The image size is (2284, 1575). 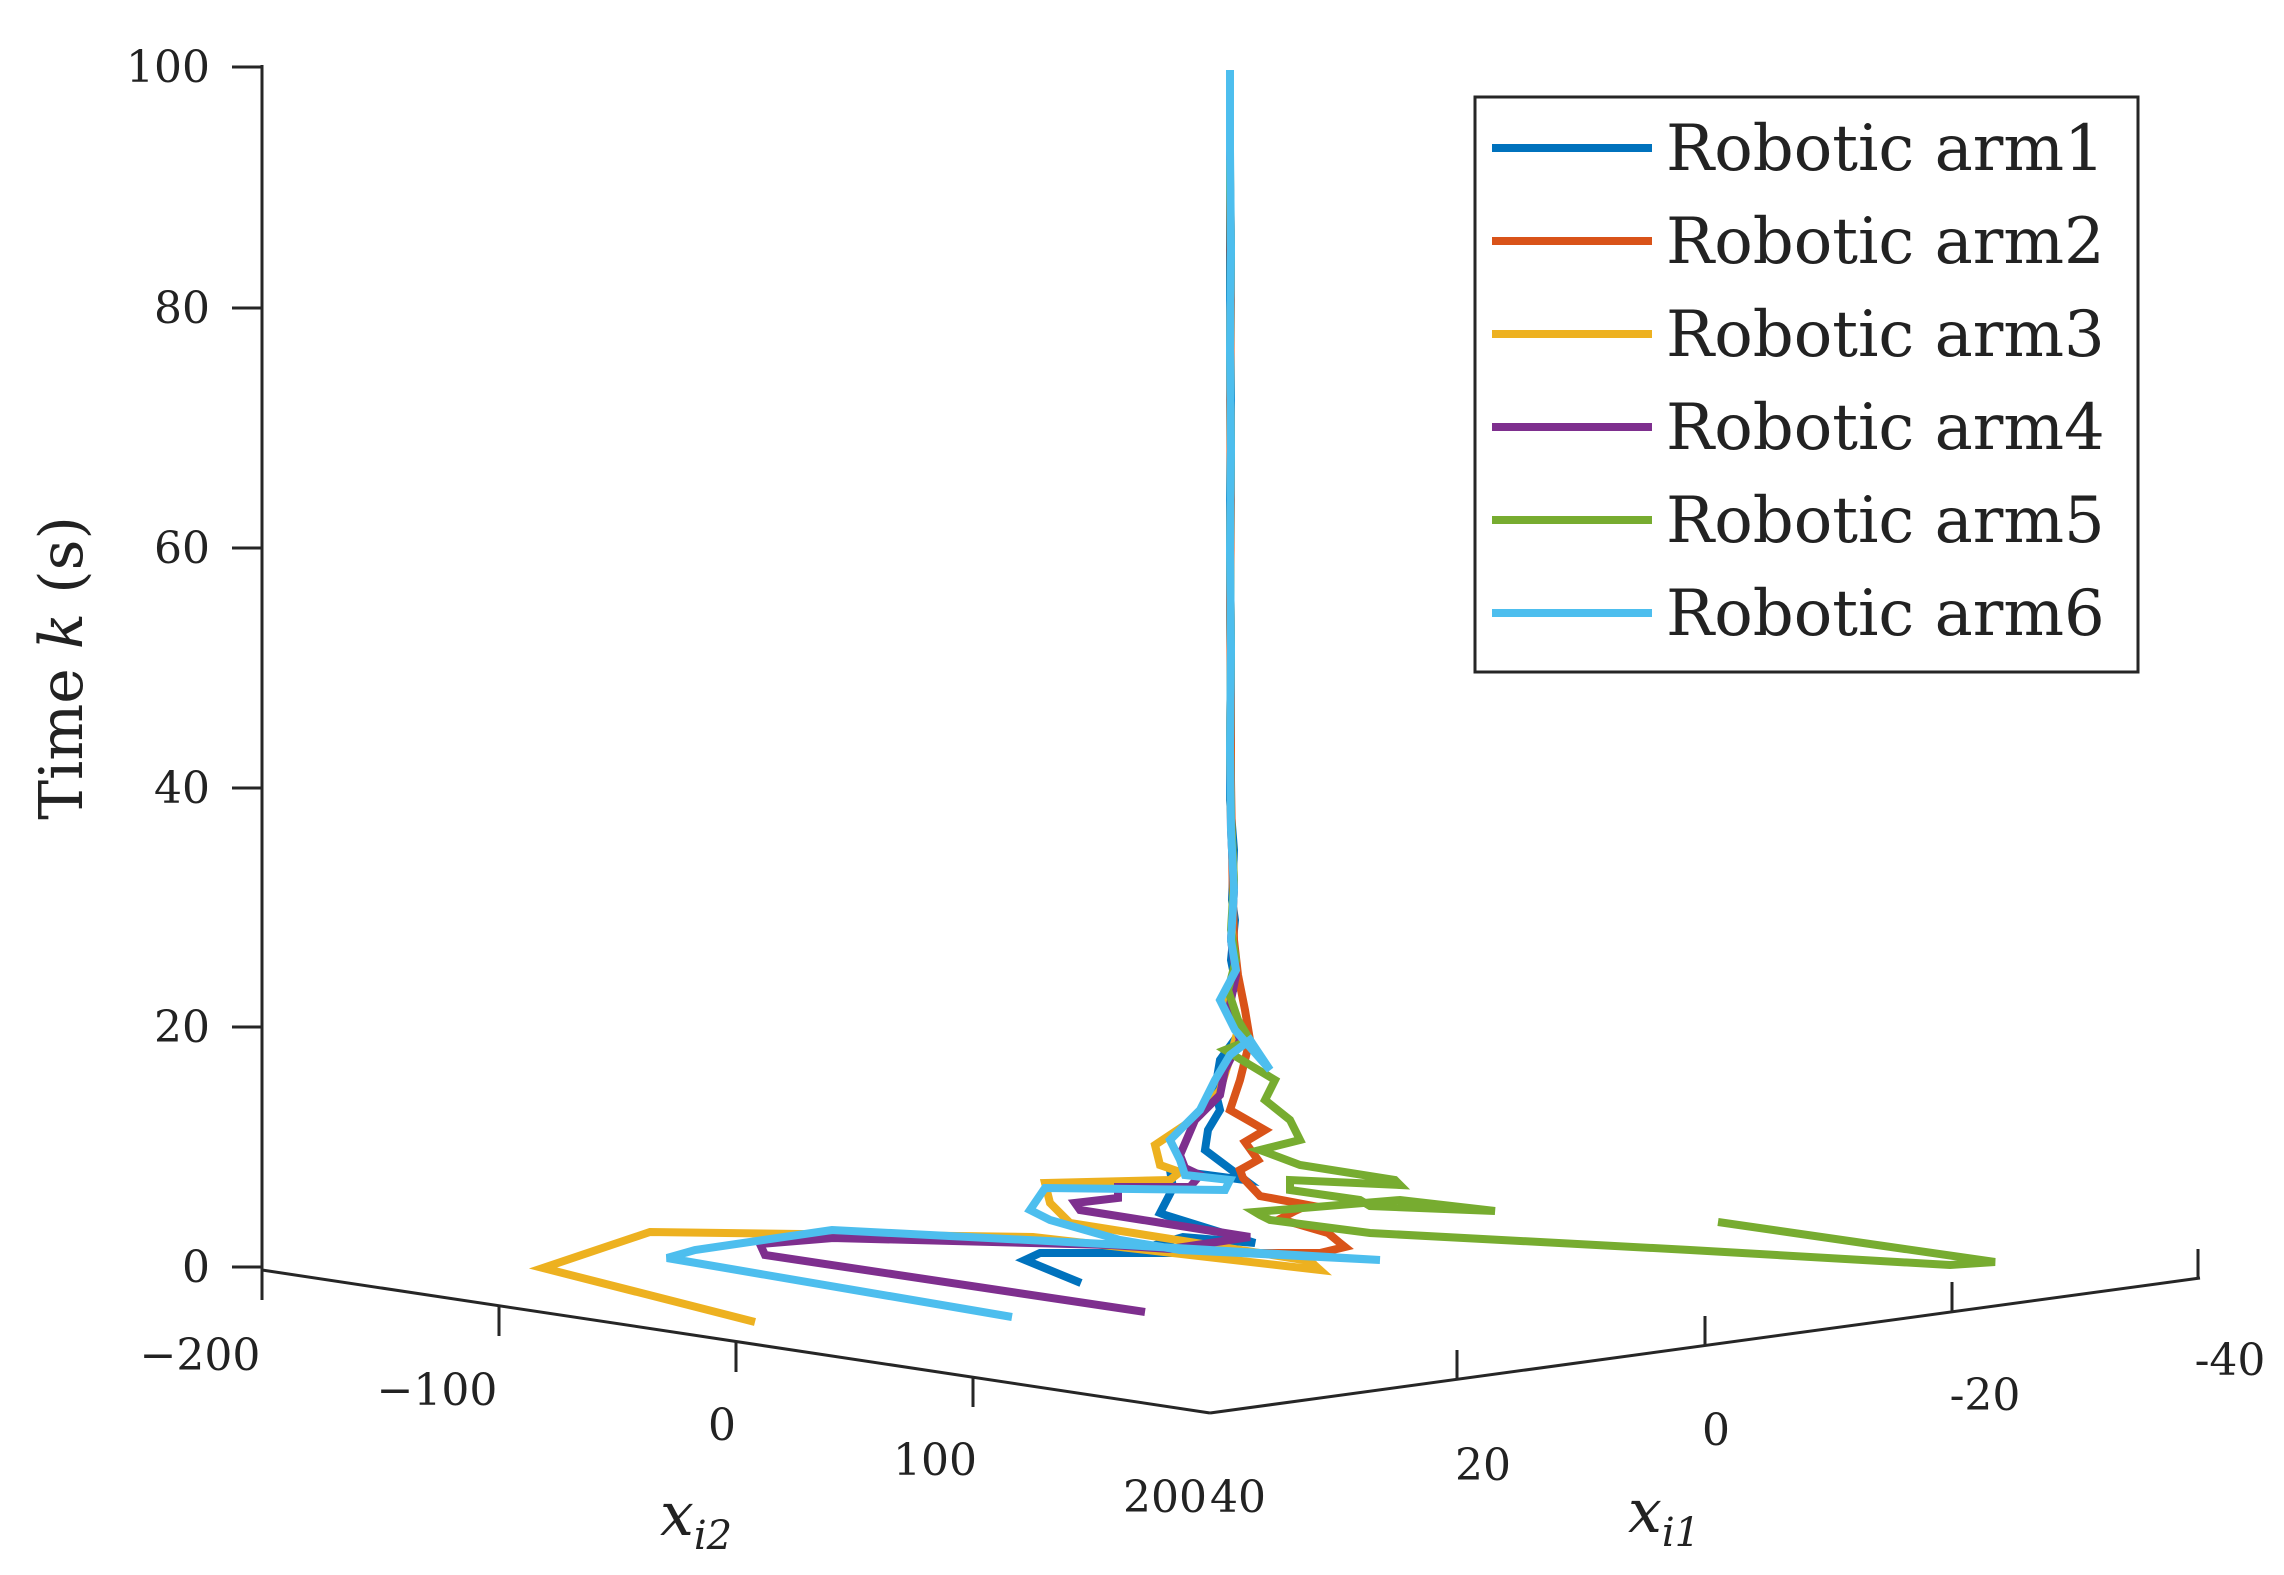 I want to click on x1-tick-label: -40, so click(x=2230, y=1360).